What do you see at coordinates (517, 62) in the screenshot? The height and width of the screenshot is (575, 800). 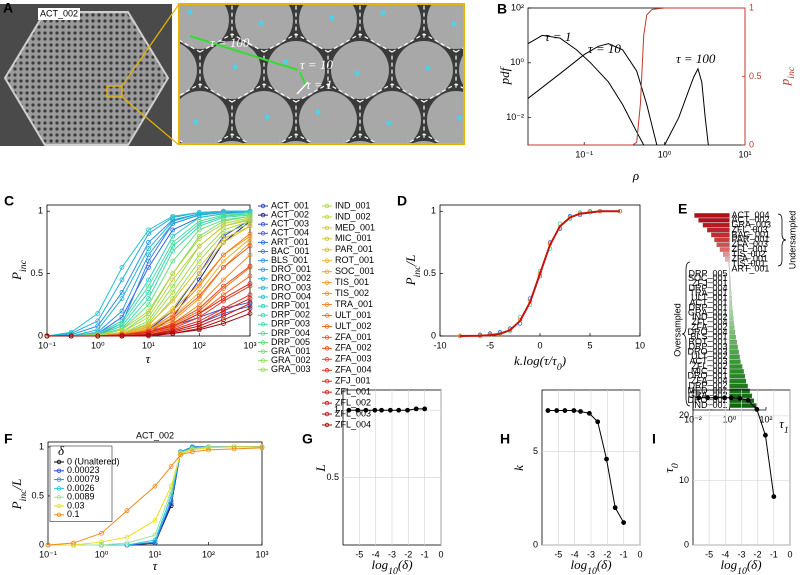 I see `y-tick-label: 10⁰` at bounding box center [517, 62].